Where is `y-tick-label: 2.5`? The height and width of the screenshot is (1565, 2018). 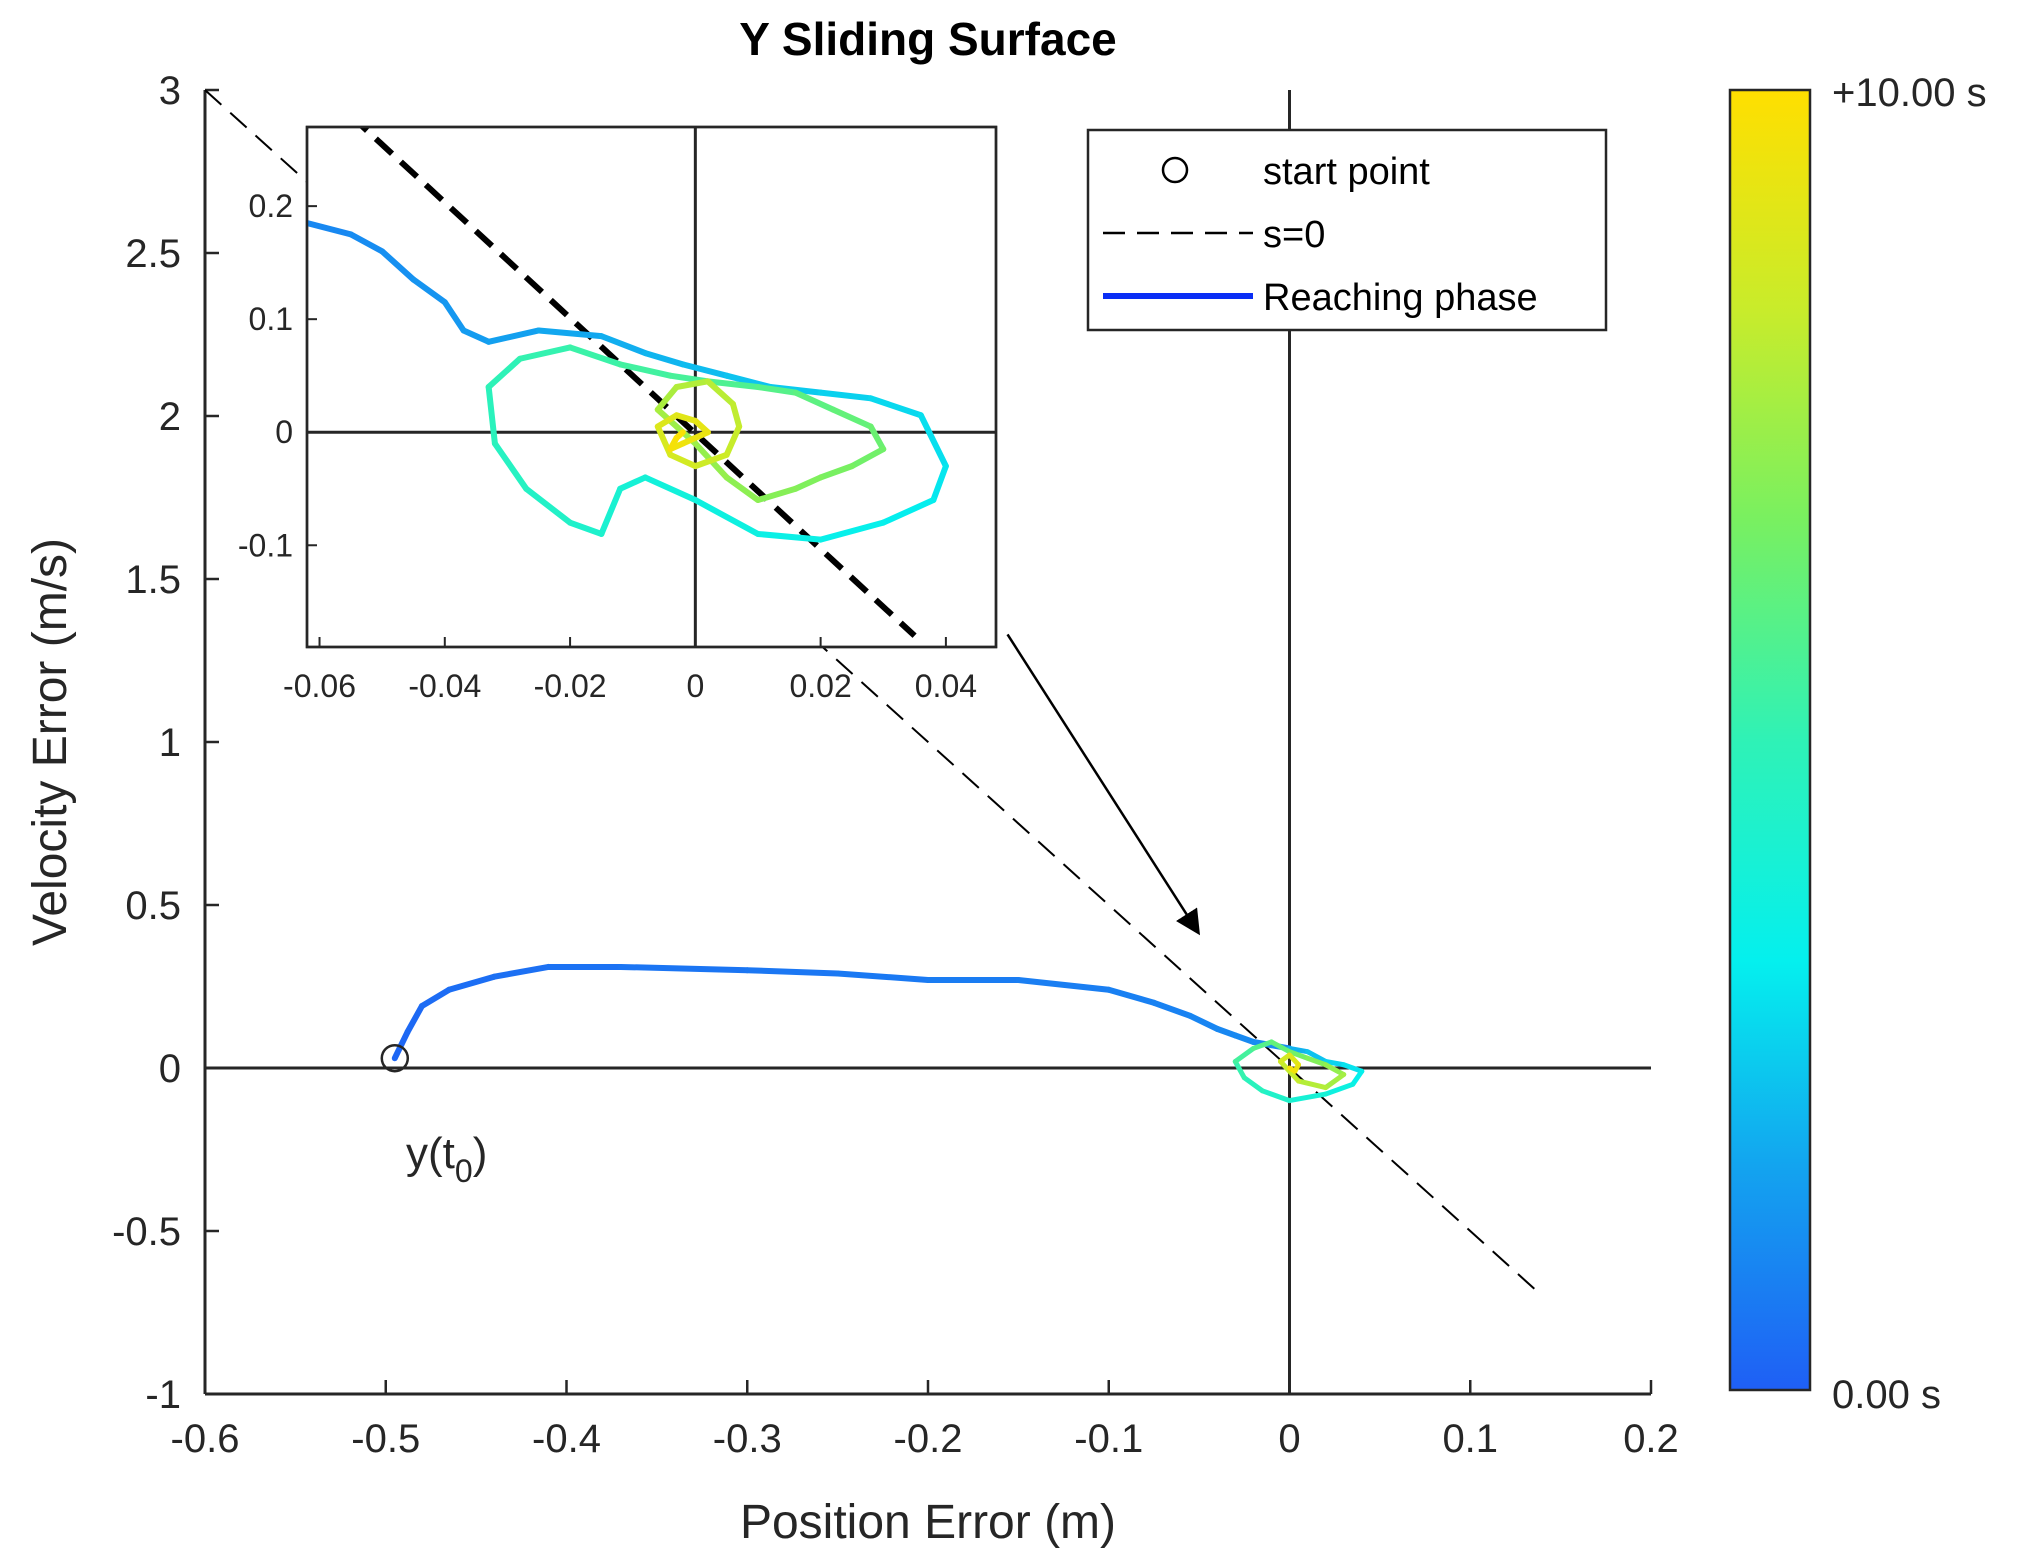
y-tick-label: 2.5 is located at coordinates (153, 254).